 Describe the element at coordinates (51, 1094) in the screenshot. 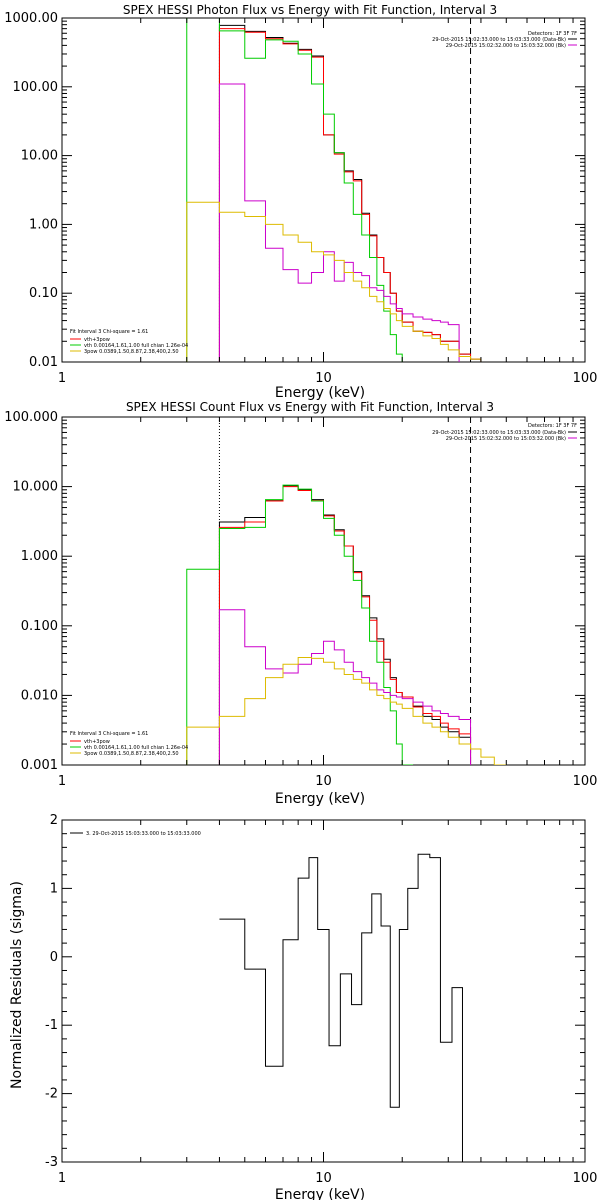

I see `y-tick-label: -2` at that location.